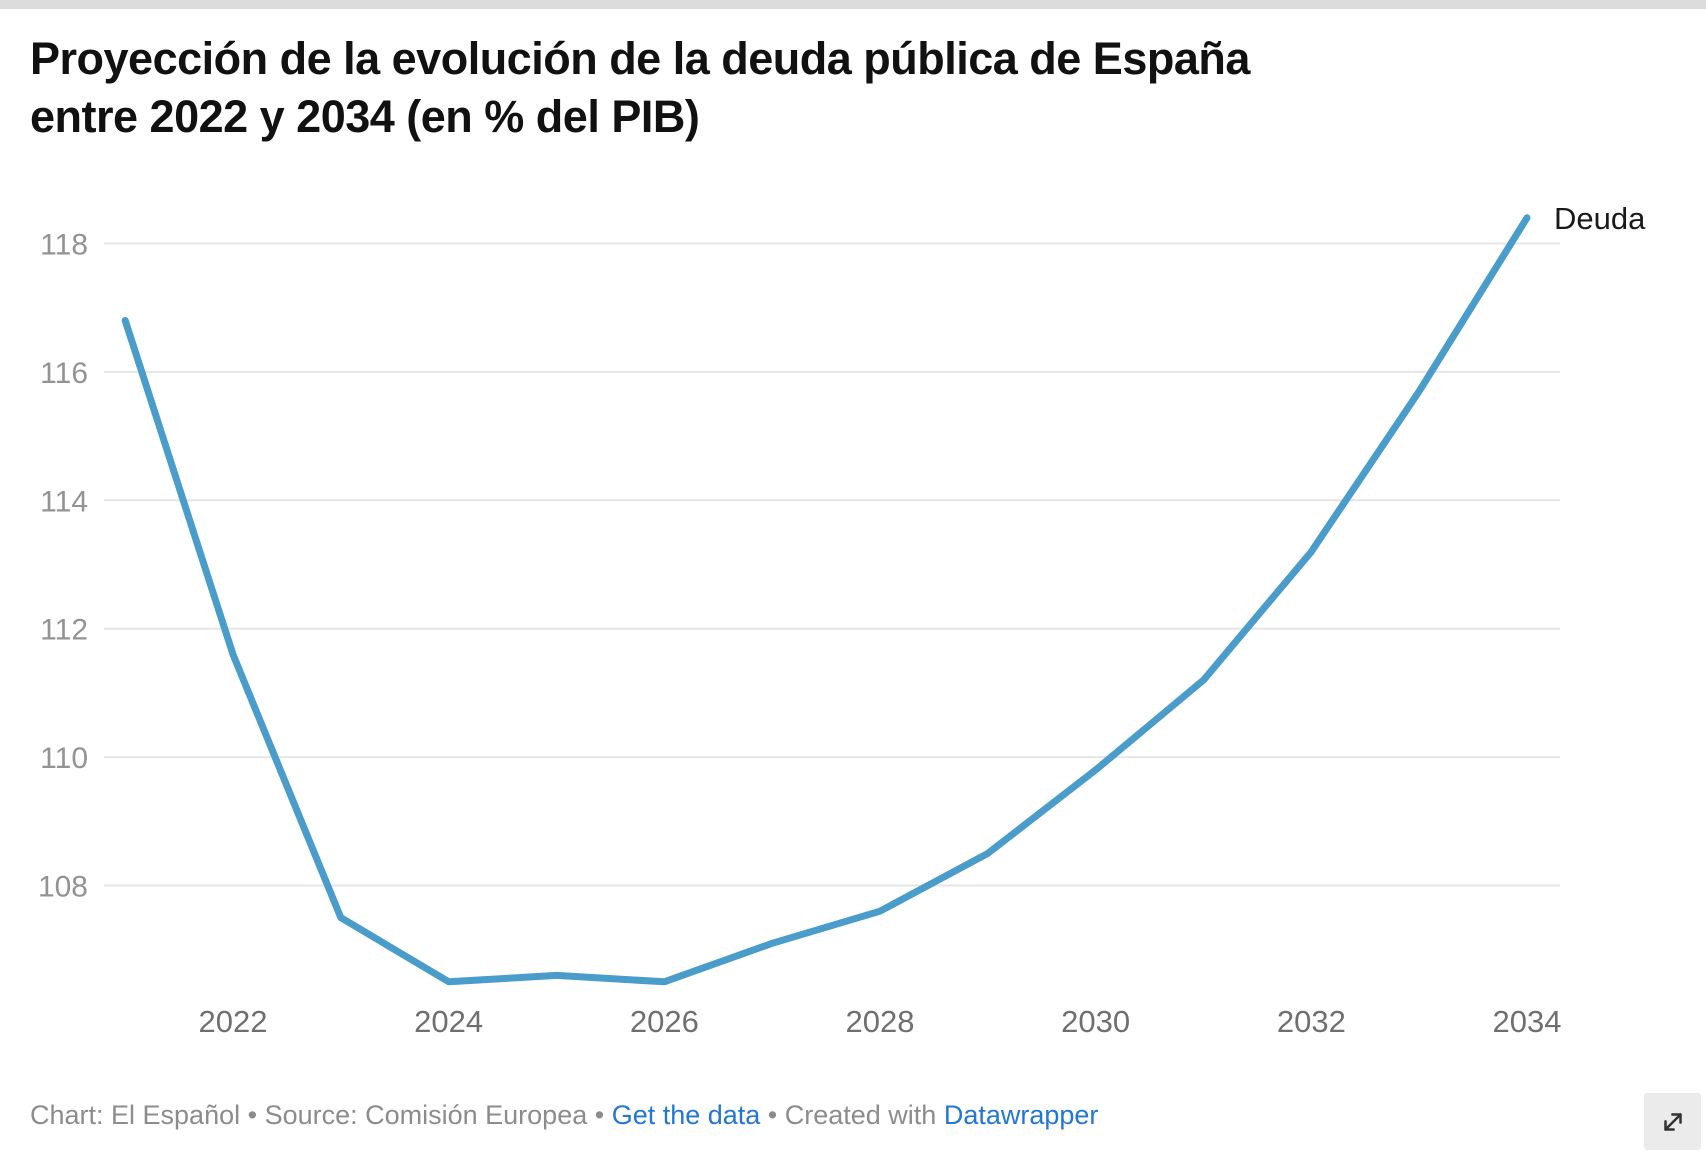  I want to click on y-tick-label: 112, so click(64, 630).